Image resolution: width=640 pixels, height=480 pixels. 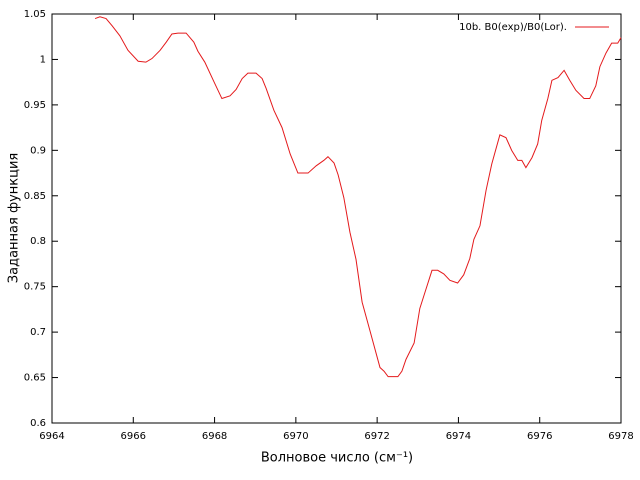 I want to click on legend-label: 10b. B0(exp)/B0(Lor)., so click(x=513, y=27).